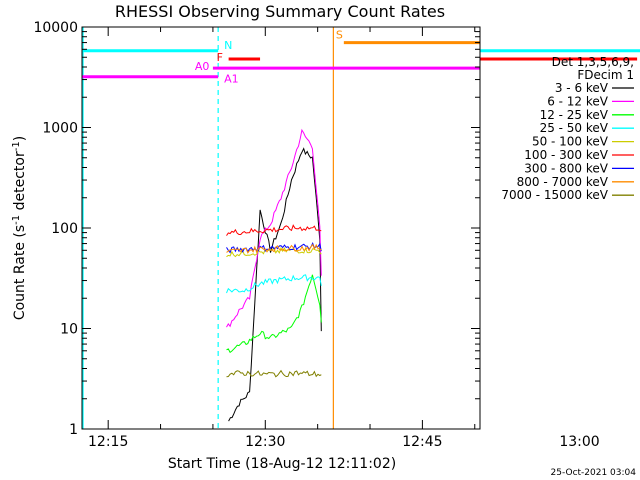  I want to click on flag-label-A1: A1, so click(231, 79).